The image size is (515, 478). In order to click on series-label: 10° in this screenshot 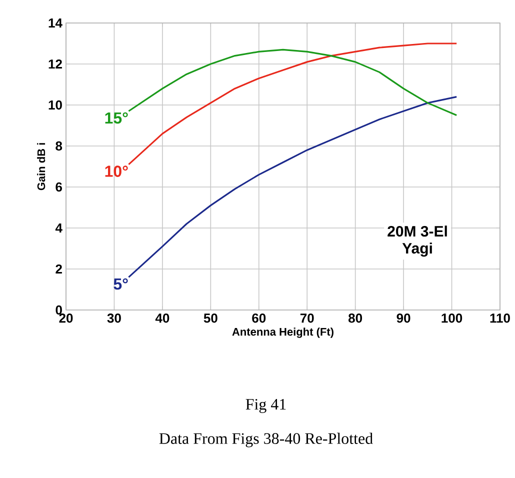, I will do `click(116, 171)`.